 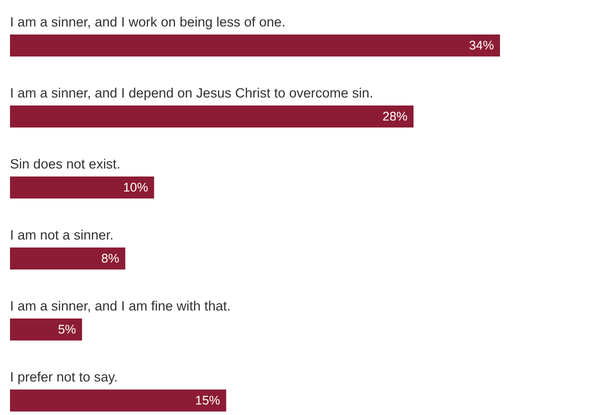 What do you see at coordinates (110, 259) in the screenshot?
I see `data-label: 8%` at bounding box center [110, 259].